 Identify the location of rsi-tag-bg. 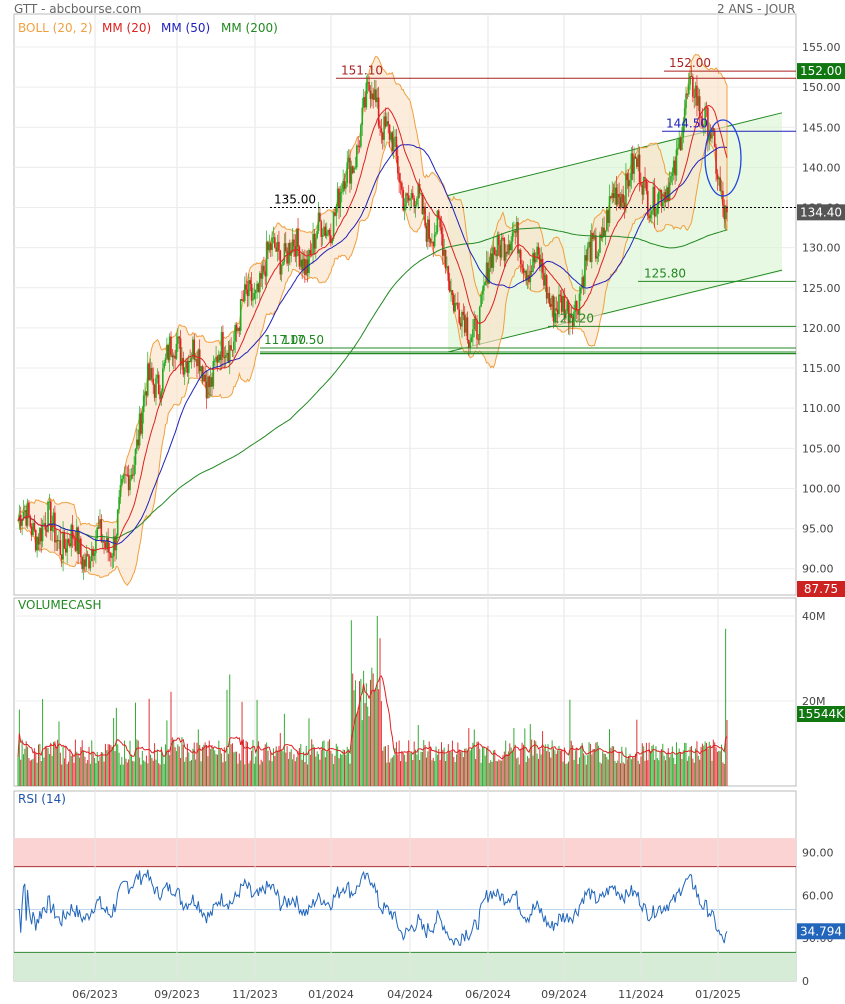
(821, 931).